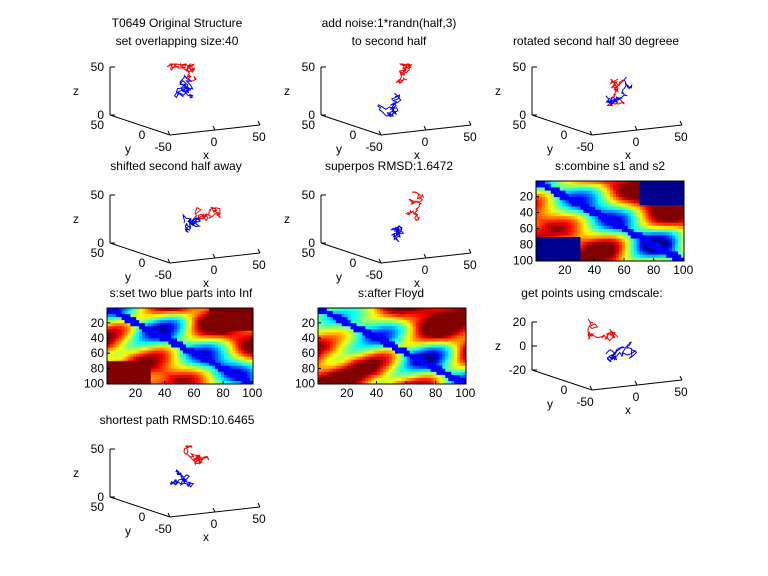 The width and height of the screenshot is (768, 576). I want to click on y-tick-label: 60, so click(527, 229).